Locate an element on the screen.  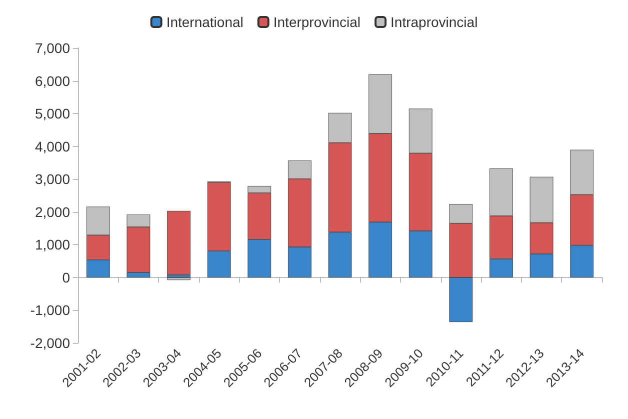
legend-label: International is located at coordinates (205, 22).